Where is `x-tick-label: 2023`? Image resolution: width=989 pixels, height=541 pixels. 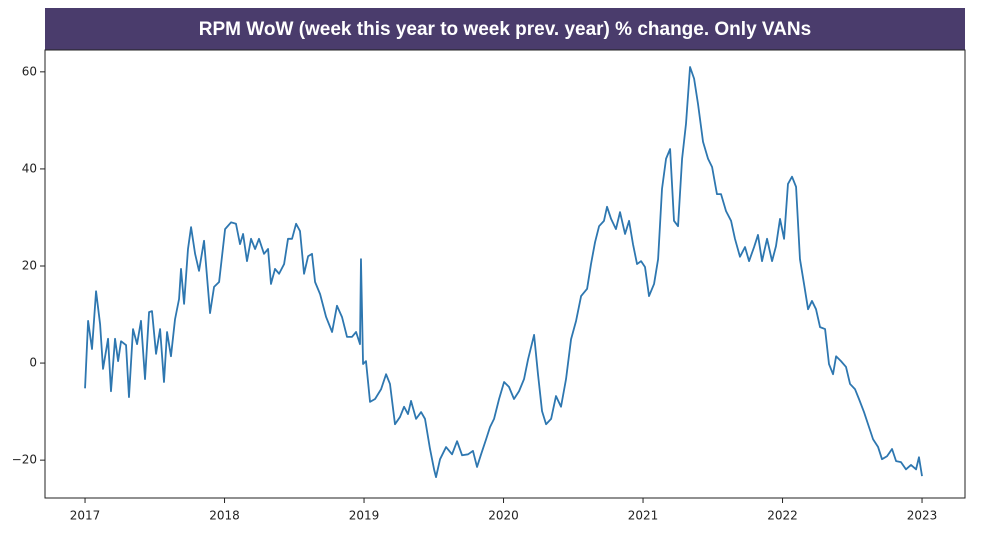
x-tick-label: 2023 is located at coordinates (922, 516).